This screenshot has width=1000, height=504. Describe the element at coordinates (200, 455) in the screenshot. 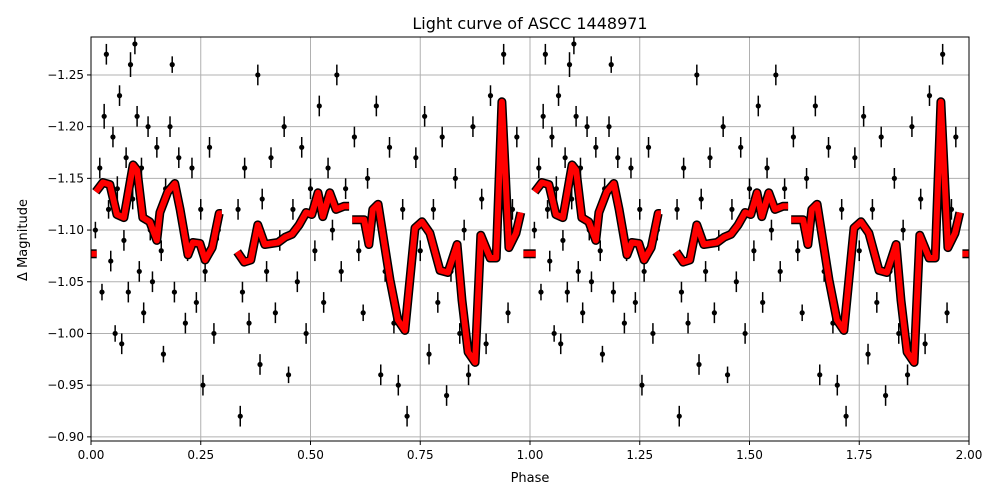

I see `x-tick-label: 0.25` at that location.